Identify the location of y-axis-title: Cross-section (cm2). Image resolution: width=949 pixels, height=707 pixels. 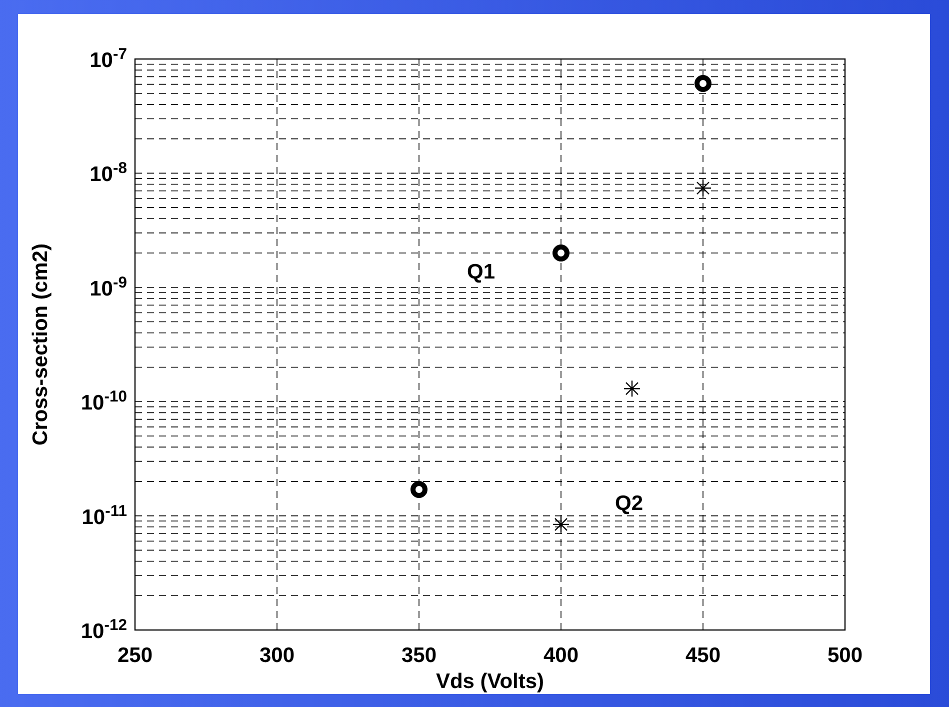
(40, 345).